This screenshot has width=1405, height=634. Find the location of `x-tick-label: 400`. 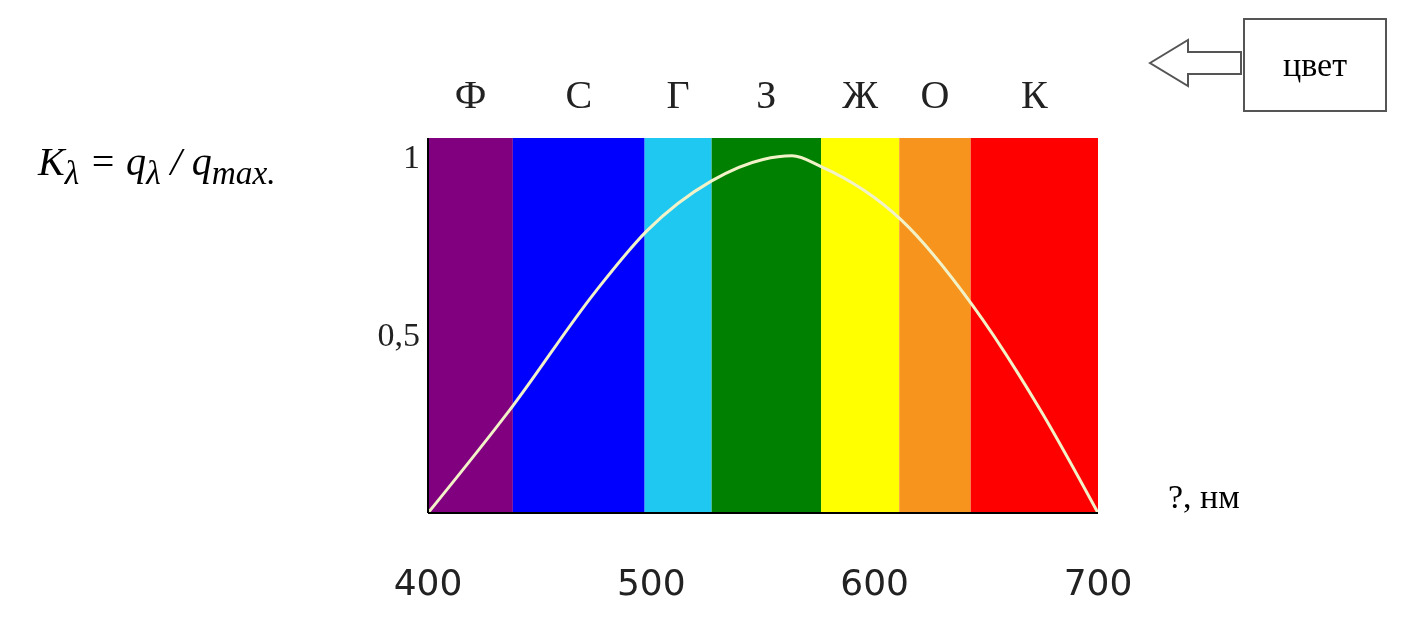

x-tick-label: 400 is located at coordinates (428, 582).